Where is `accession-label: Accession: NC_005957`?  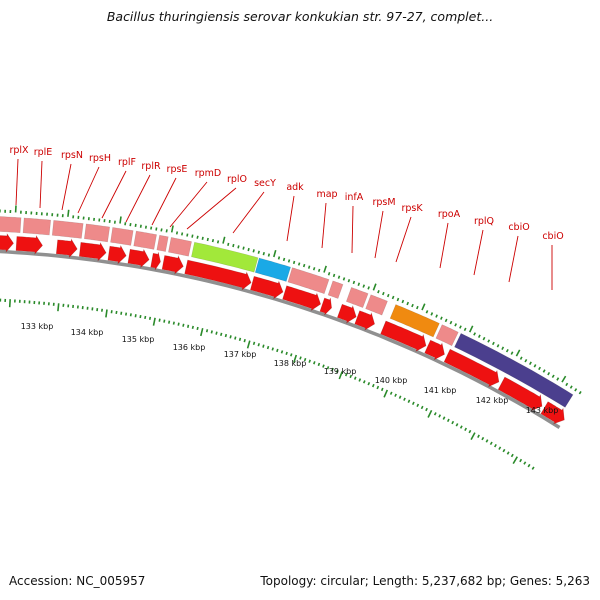 accession-label: Accession: NC_005957 is located at coordinates (77, 581).